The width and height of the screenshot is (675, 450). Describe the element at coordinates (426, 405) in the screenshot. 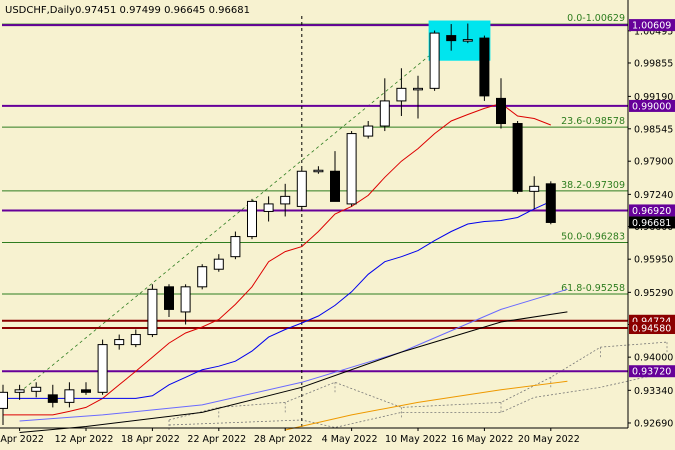

I see `ma-orange-line` at that location.